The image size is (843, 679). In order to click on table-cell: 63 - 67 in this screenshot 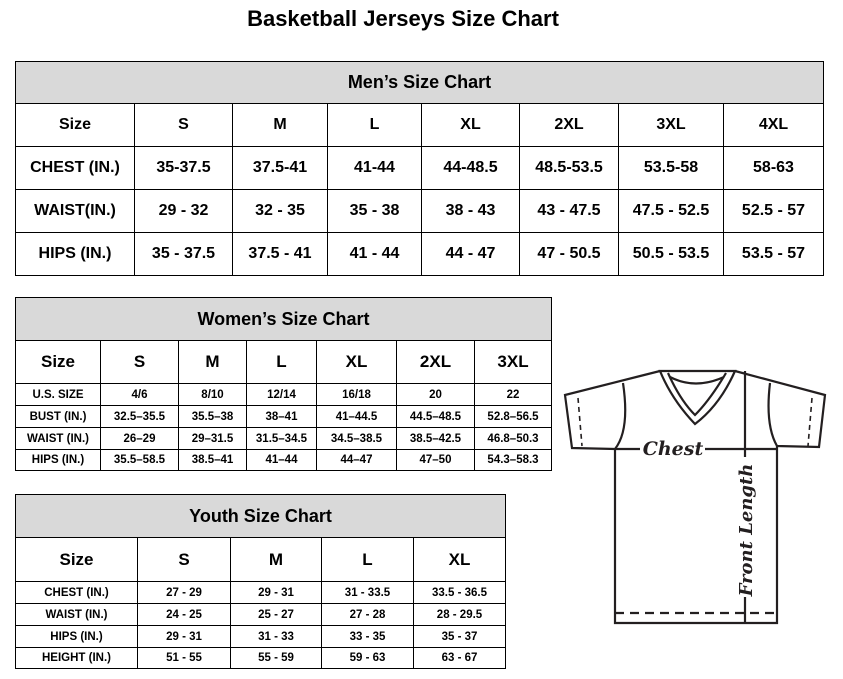, I will do `click(459, 658)`.